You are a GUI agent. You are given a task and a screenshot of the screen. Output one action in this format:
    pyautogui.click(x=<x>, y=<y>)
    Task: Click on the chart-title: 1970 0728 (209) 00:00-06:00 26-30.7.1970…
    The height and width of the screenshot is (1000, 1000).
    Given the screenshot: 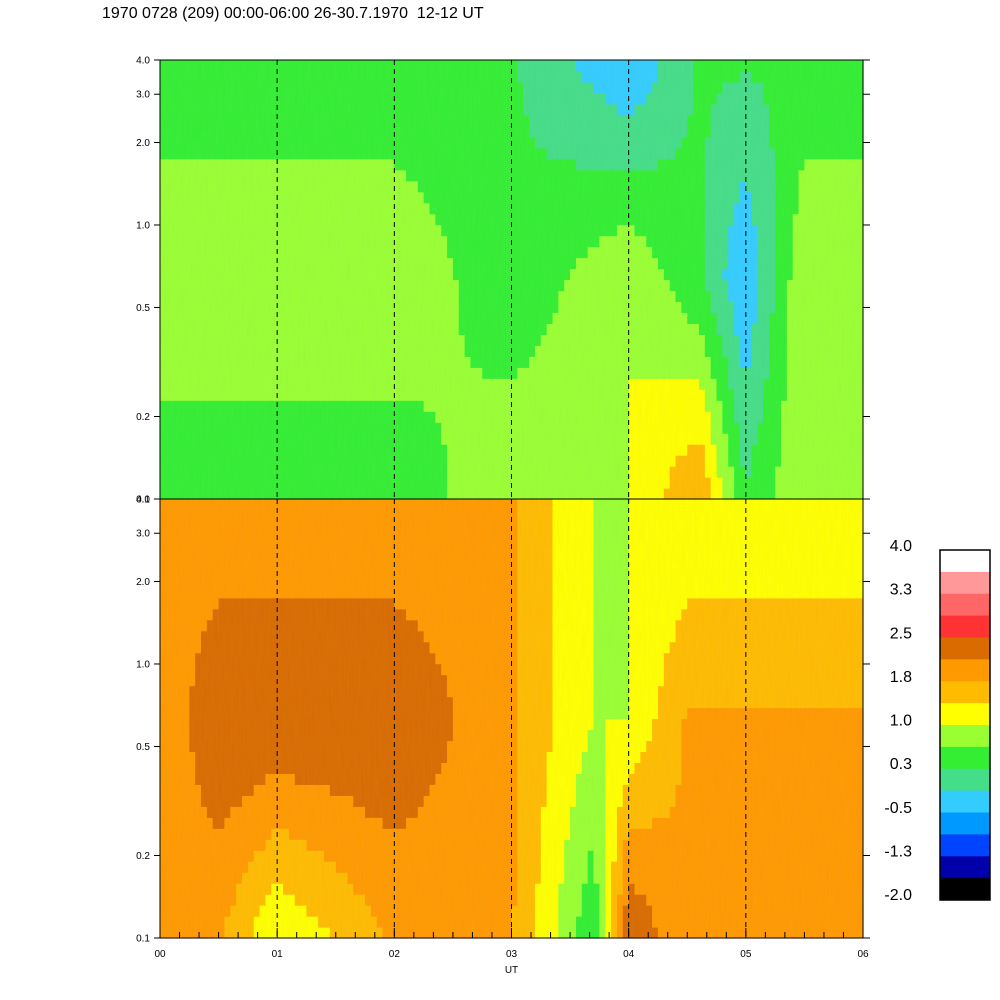 What is the action you would take?
    pyautogui.click(x=293, y=13)
    